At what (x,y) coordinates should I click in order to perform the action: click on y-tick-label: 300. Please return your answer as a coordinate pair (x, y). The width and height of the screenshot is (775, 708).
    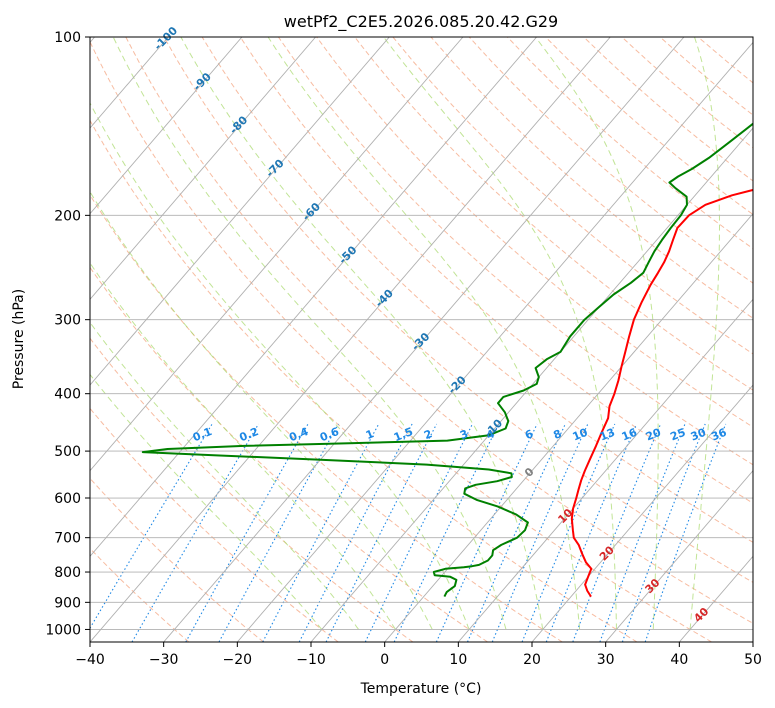
    Looking at the image, I should click on (67, 321).